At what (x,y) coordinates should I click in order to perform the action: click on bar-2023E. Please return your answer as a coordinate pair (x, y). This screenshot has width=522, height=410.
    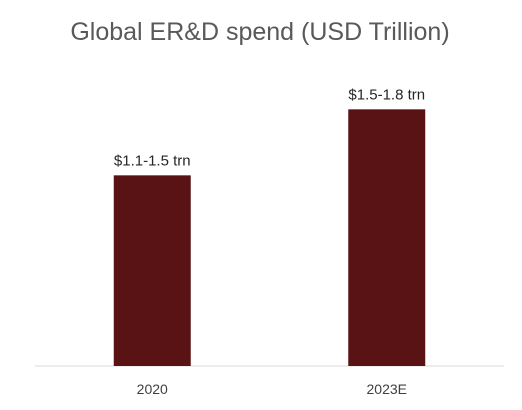
    Looking at the image, I should click on (387, 237).